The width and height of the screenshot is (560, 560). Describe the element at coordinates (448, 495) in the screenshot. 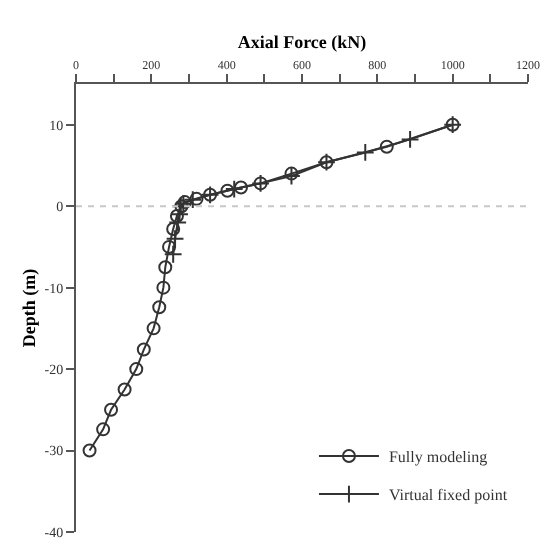

I see `legend-label: Virtual fixed point` at that location.